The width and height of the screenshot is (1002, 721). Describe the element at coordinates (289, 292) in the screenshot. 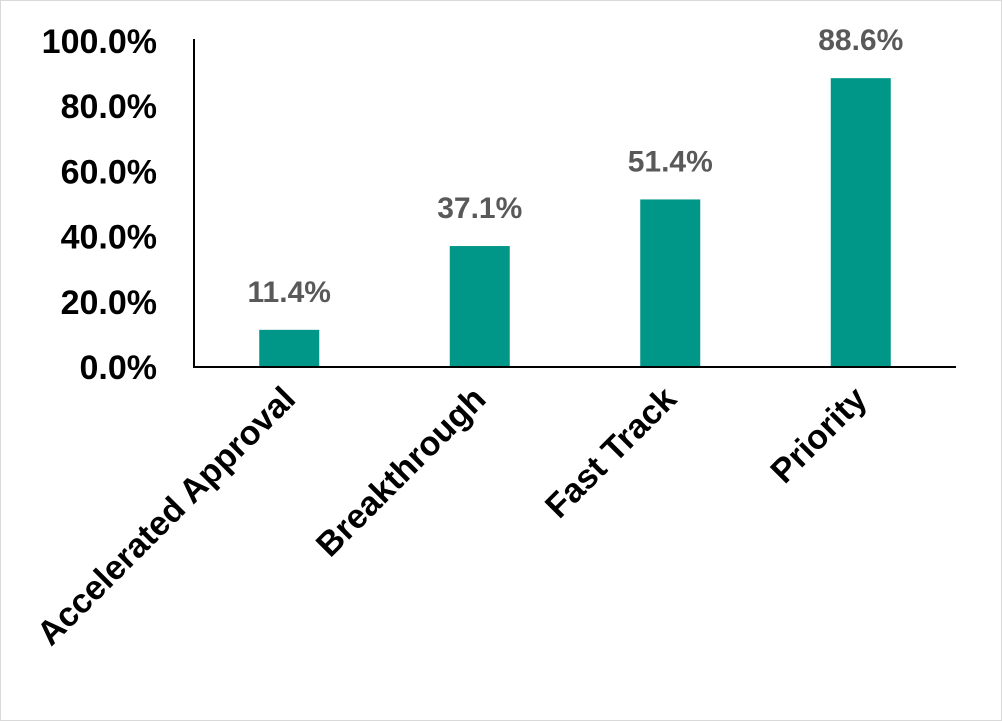

I see `bar-data-label: 11.4%` at that location.